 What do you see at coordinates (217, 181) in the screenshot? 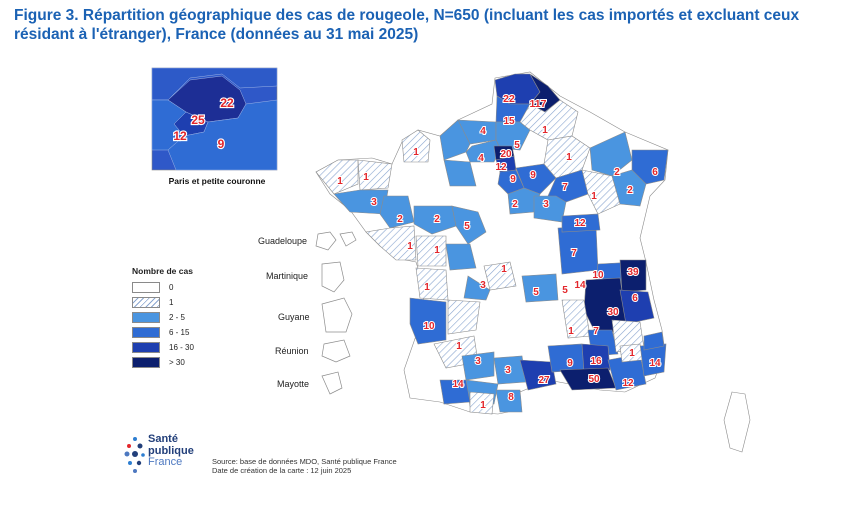
I see `inset-caption: Paris et petite couronne` at bounding box center [217, 181].